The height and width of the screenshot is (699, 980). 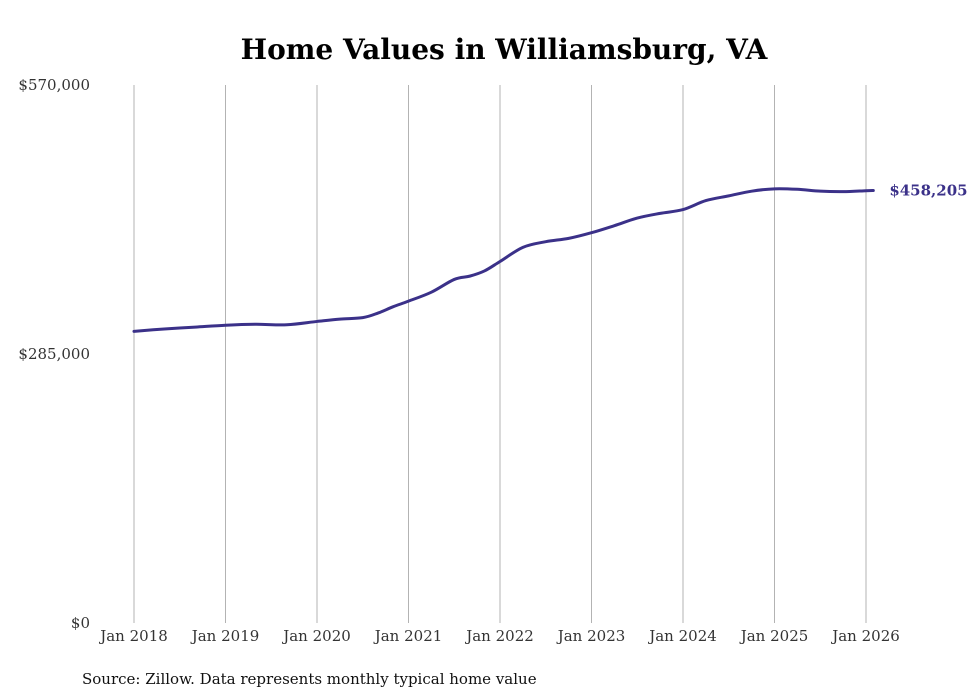 What do you see at coordinates (80, 623) in the screenshot?
I see `y-tick-label: $0` at bounding box center [80, 623].